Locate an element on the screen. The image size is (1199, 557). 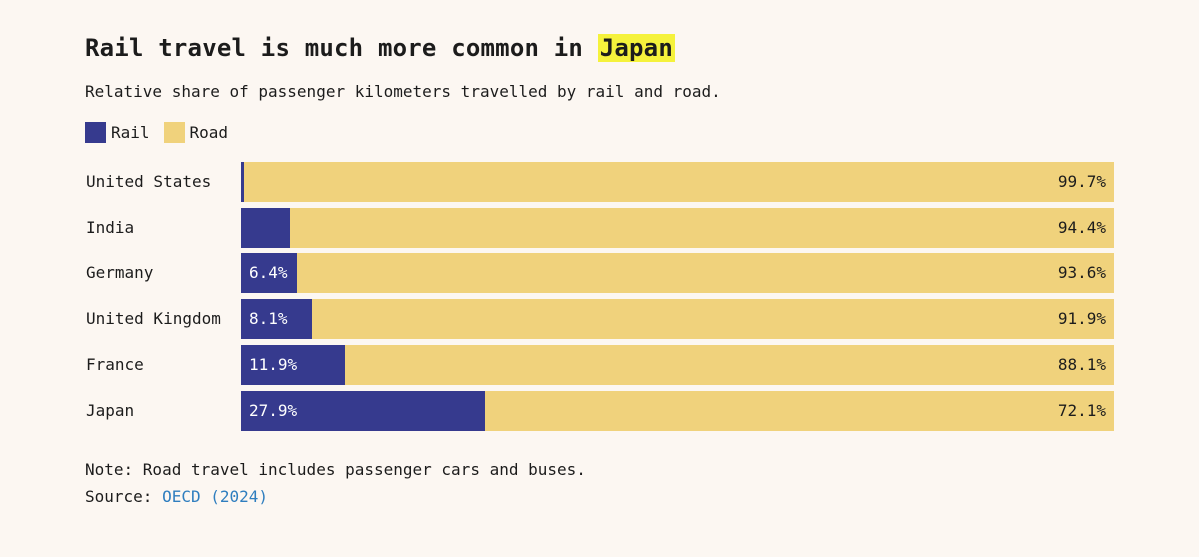
bar-row: United States 99.7% is located at coordinates (599, 182).